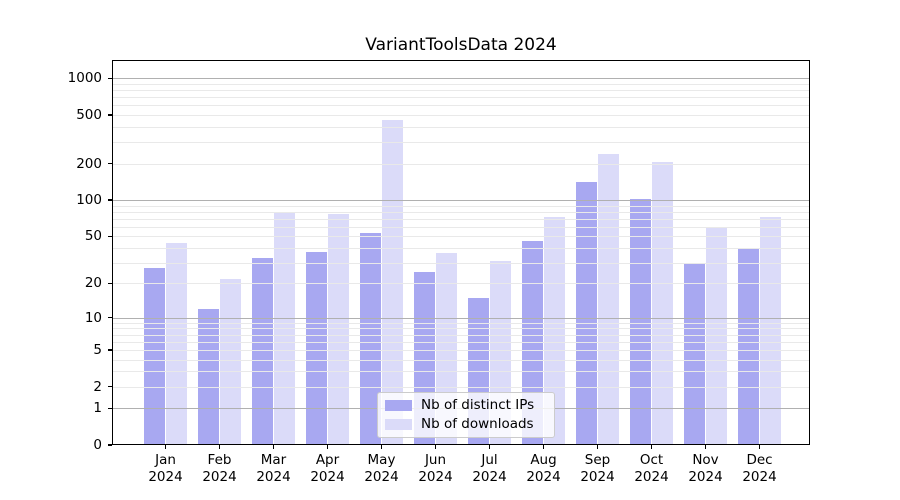 The width and height of the screenshot is (900, 500). What do you see at coordinates (93, 317) in the screenshot?
I see `y-tick-label: 10` at bounding box center [93, 317].